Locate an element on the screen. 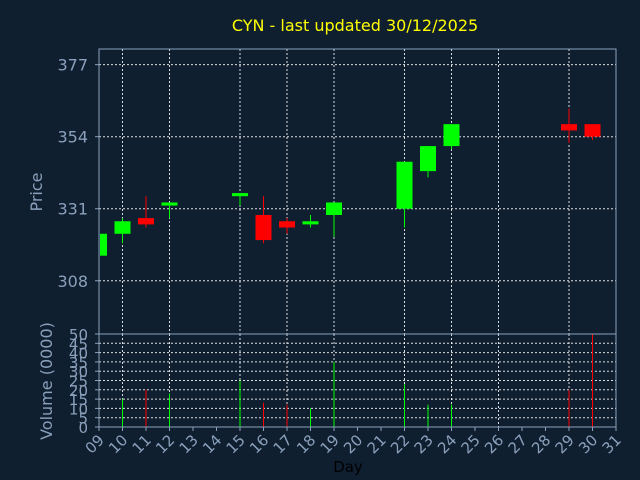  chart-title: CYN - last updated 30/12/2025 is located at coordinates (355, 25).